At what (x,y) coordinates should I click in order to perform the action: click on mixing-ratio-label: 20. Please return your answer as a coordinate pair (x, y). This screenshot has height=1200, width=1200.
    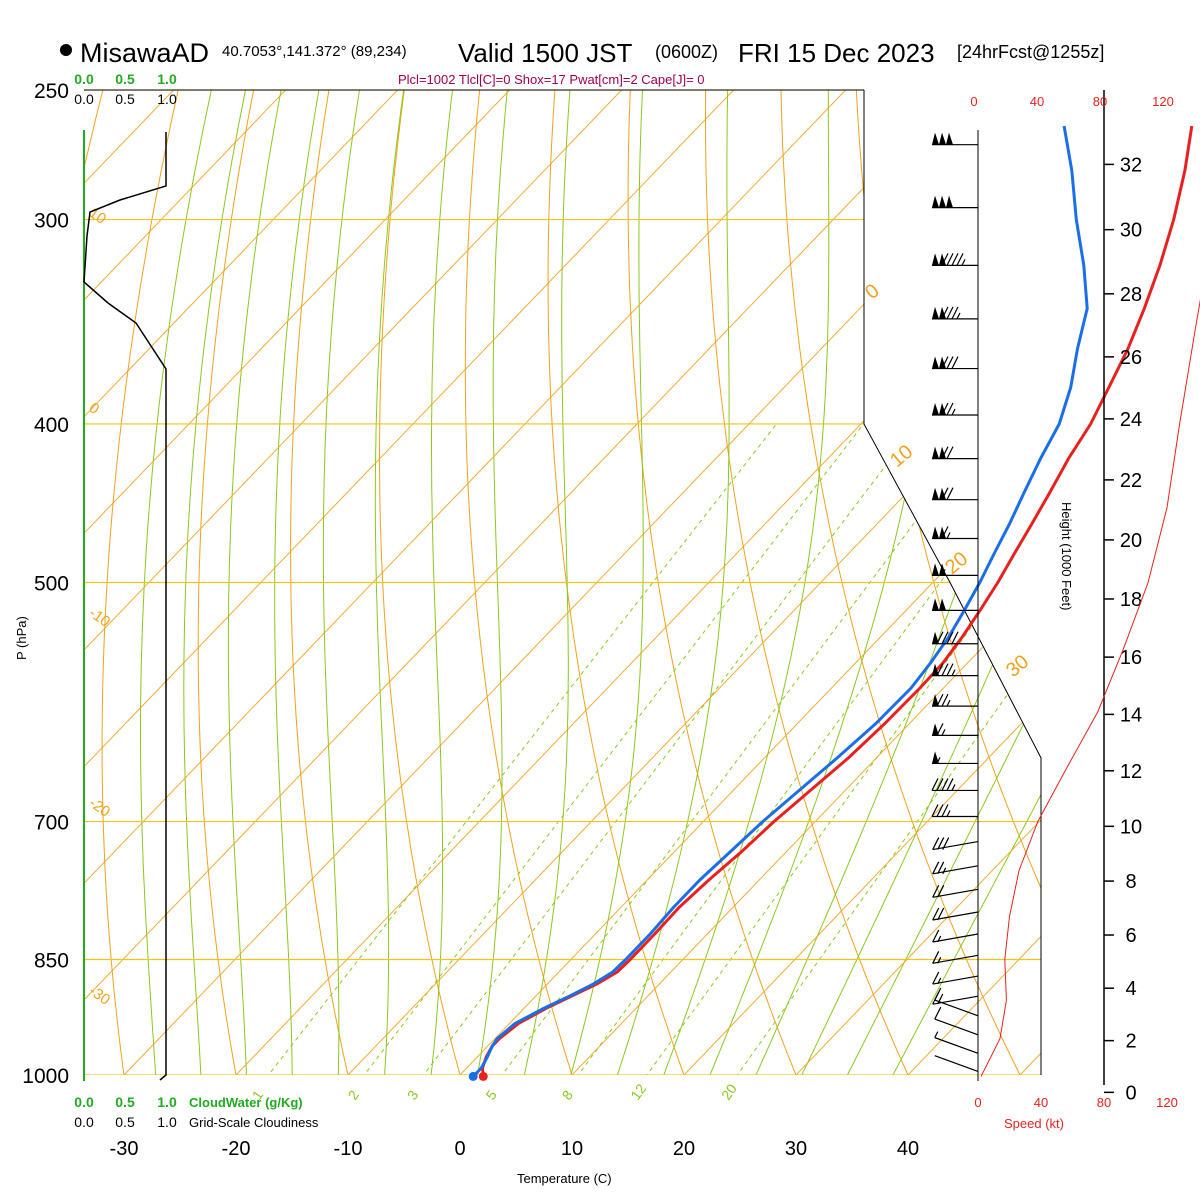
    Looking at the image, I should click on (729, 1092).